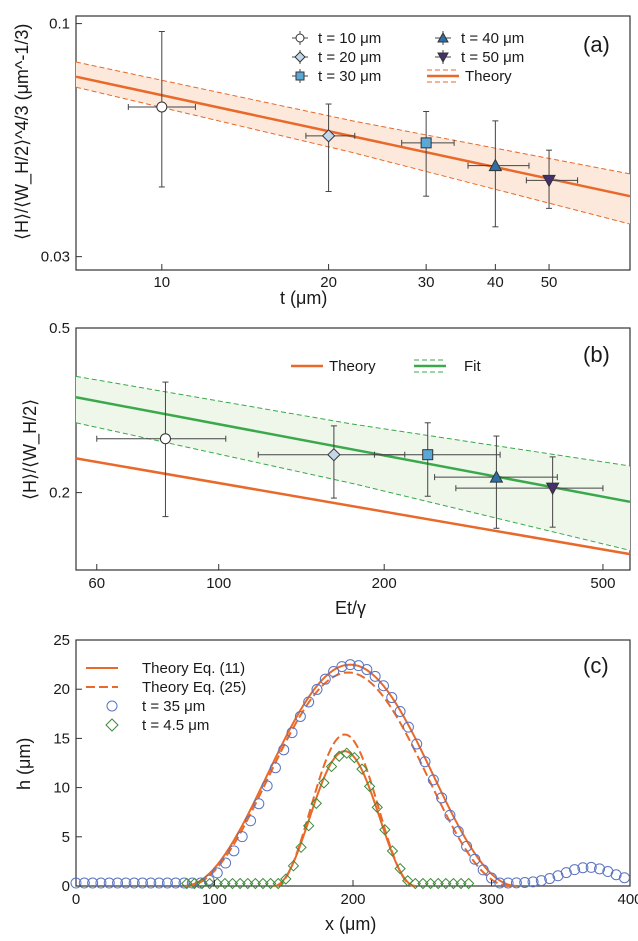  I want to click on legend-label: Fit, so click(472, 366).